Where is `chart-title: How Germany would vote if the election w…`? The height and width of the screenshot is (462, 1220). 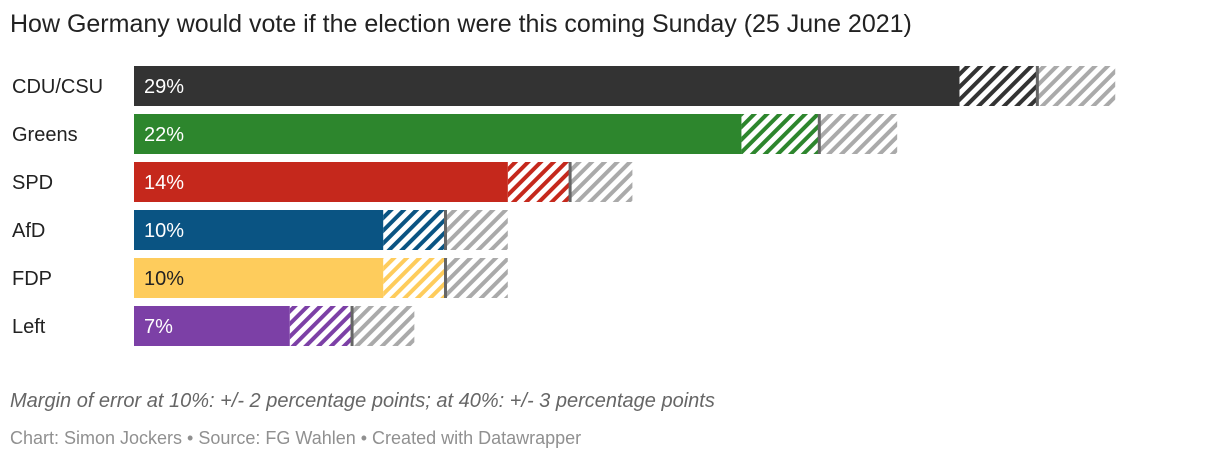
chart-title: How Germany would vote if the election w… is located at coordinates (461, 24).